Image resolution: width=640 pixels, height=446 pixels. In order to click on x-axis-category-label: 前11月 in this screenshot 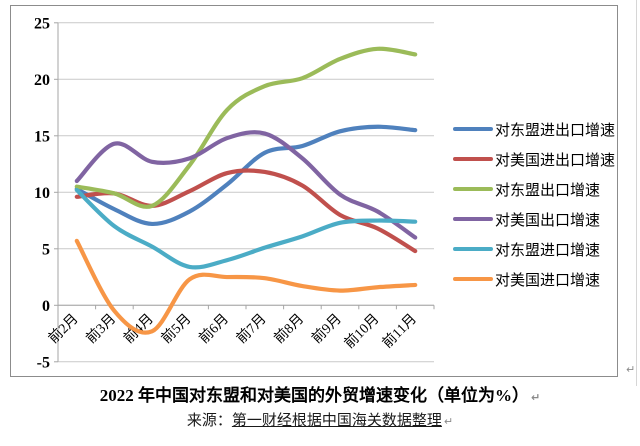, I will do `click(399, 330)`.